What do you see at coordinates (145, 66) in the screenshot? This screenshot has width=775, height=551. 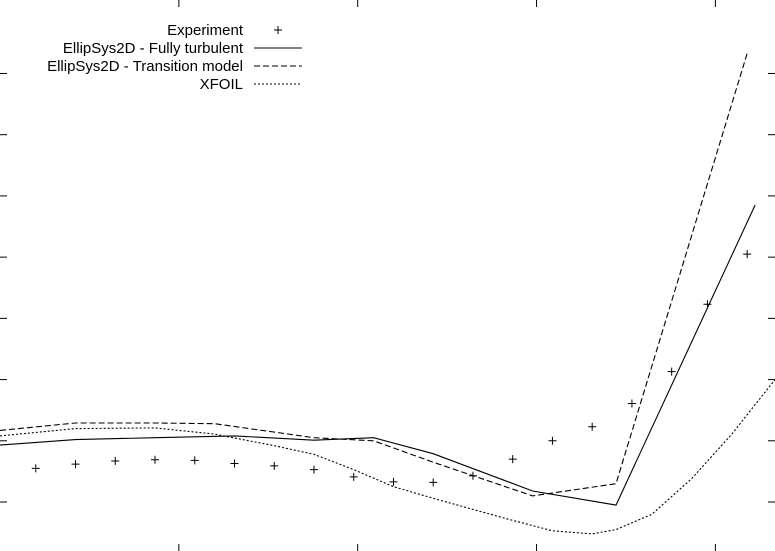 I see `legend-label-2: EllipSys2D - Transition model` at bounding box center [145, 66].